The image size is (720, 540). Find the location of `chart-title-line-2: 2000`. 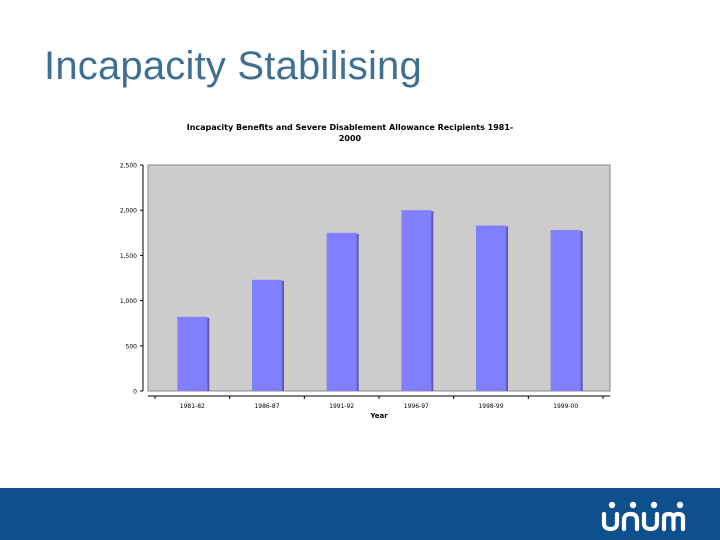

chart-title-line-2: 2000 is located at coordinates (350, 138).